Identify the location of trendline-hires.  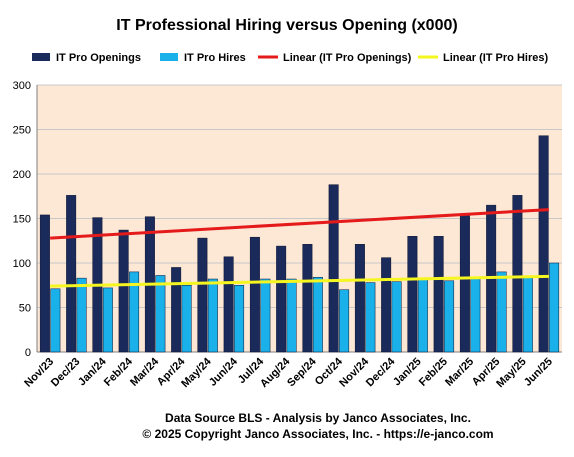
(299, 281).